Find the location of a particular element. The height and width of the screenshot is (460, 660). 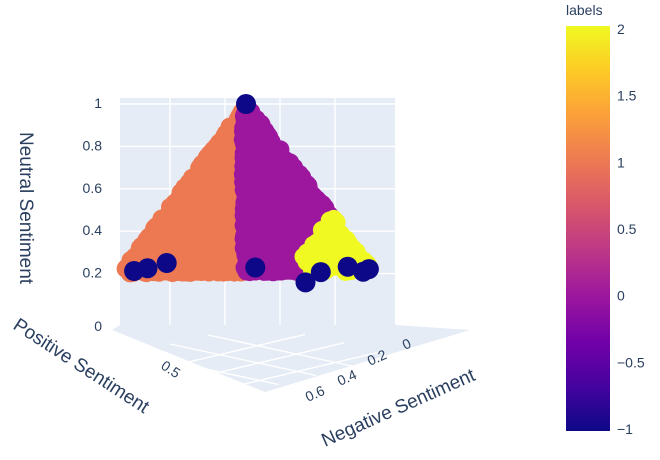

colorbar-tick-label: 1 is located at coordinates (621, 162).